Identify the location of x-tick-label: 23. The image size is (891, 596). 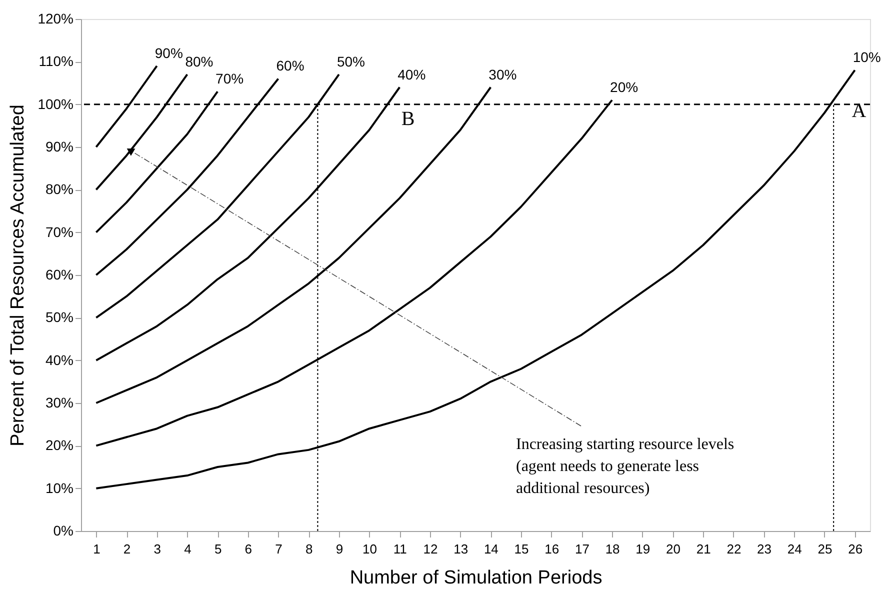
(764, 549).